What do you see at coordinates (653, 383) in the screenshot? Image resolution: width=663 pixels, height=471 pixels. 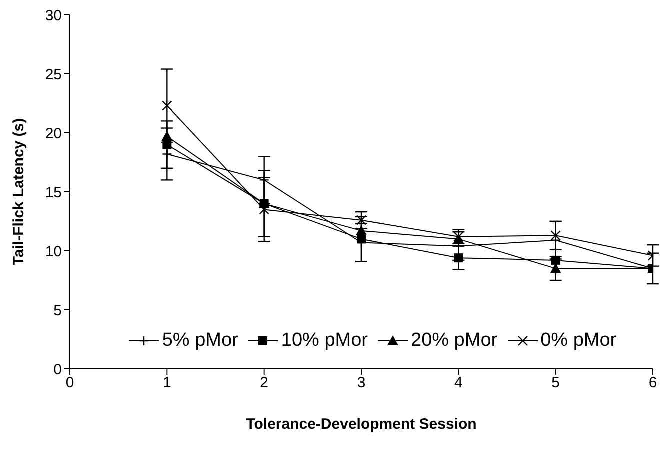 I see `x-tick-label: 6` at bounding box center [653, 383].